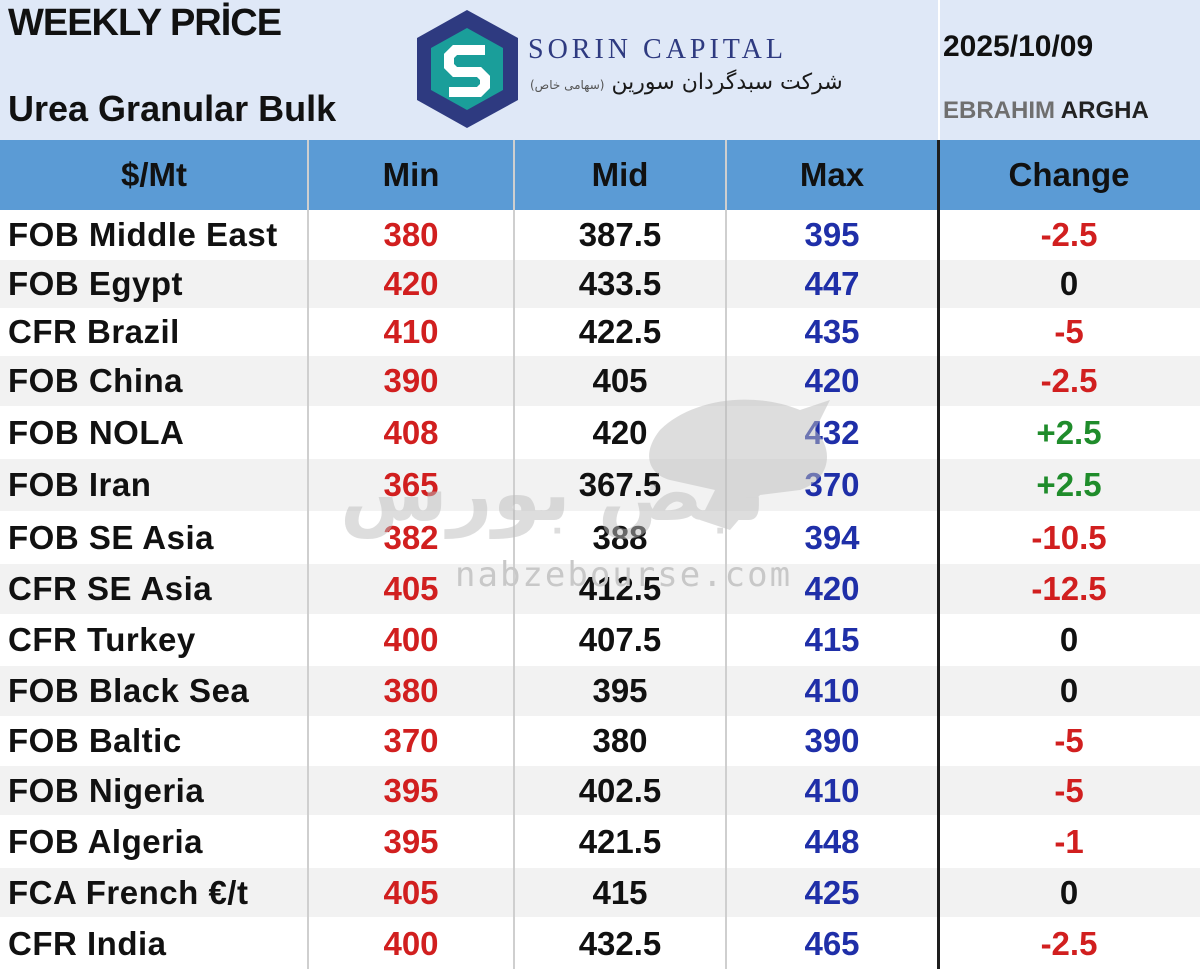 The image size is (1200, 970). What do you see at coordinates (1069, 537) in the screenshot?
I see `change-cell: -10.5` at bounding box center [1069, 537].